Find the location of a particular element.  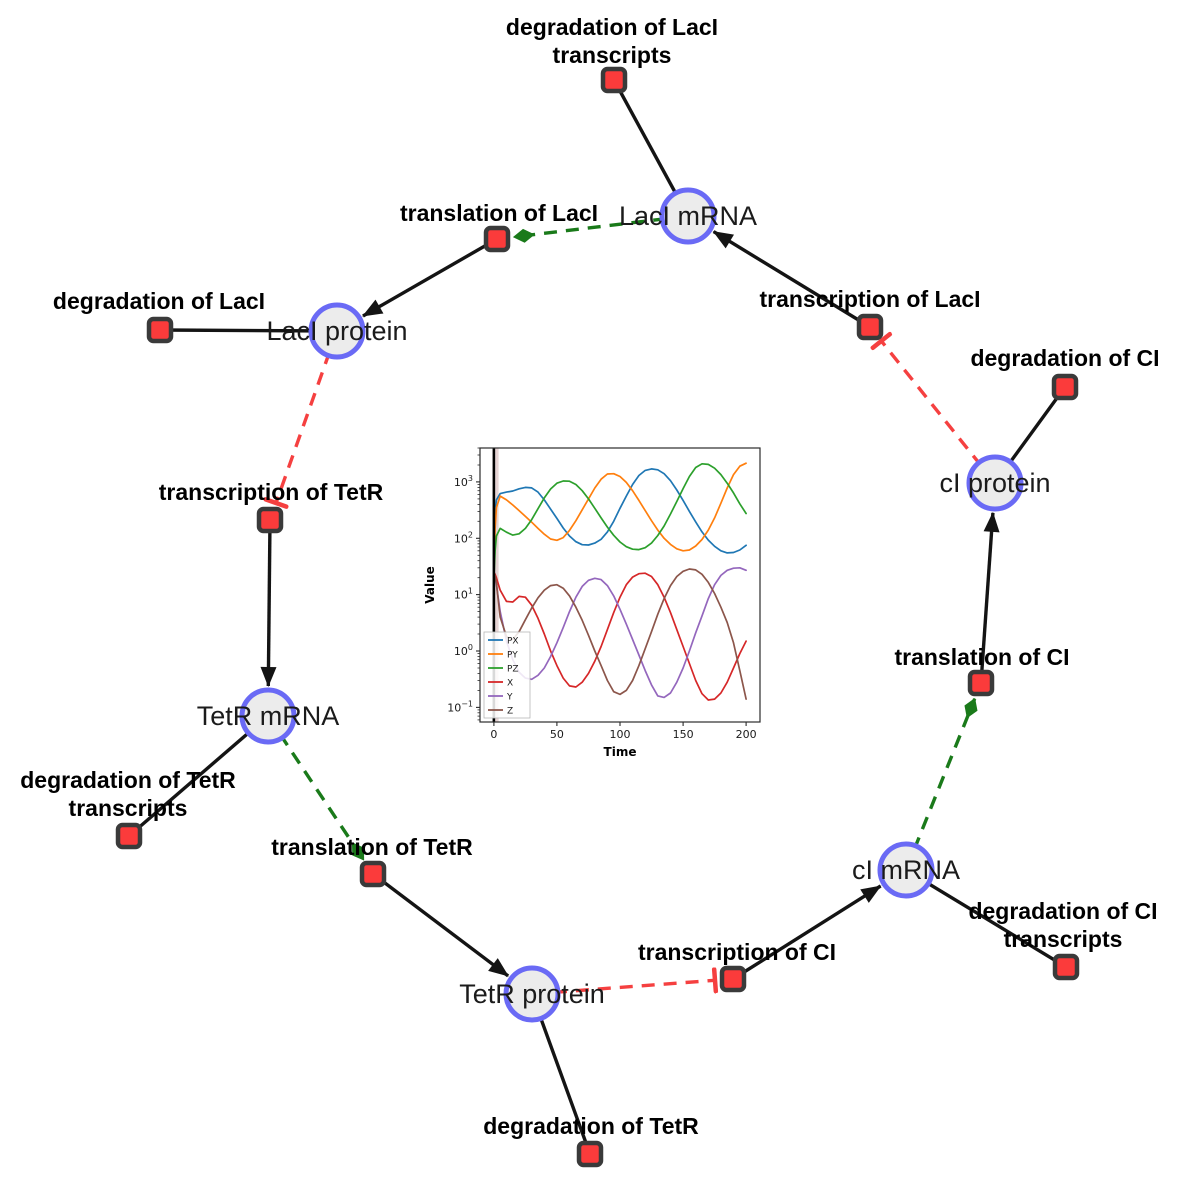

legend-label-PZ: PZ is located at coordinates (513, 670).